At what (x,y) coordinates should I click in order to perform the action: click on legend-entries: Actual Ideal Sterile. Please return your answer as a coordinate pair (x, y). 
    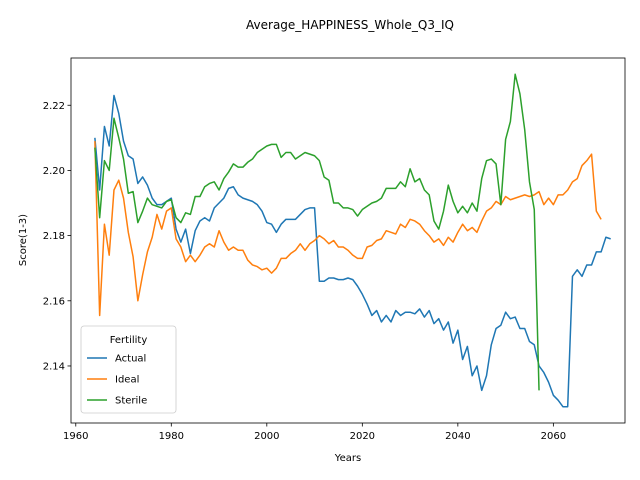
    Looking at the image, I should click on (117, 380).